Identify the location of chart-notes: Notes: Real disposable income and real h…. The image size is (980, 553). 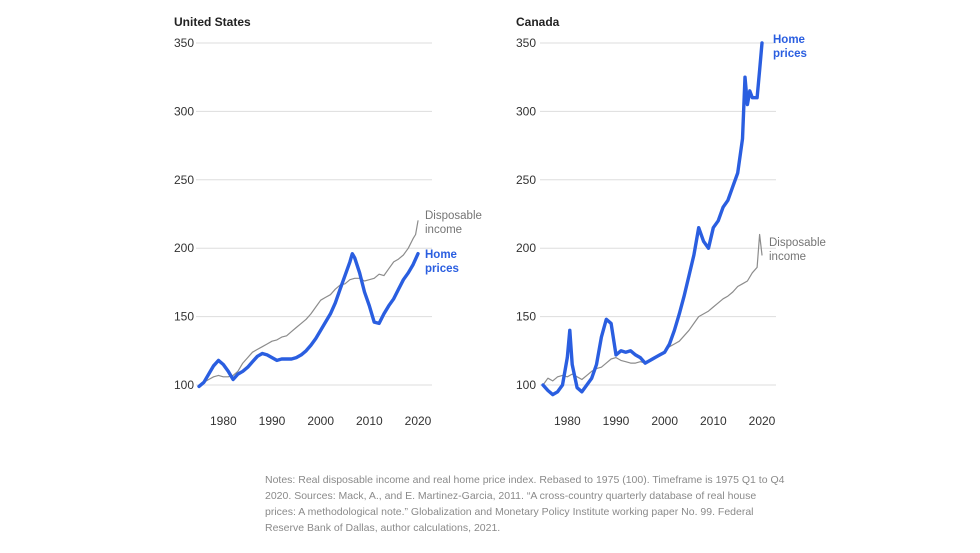
(525, 504).